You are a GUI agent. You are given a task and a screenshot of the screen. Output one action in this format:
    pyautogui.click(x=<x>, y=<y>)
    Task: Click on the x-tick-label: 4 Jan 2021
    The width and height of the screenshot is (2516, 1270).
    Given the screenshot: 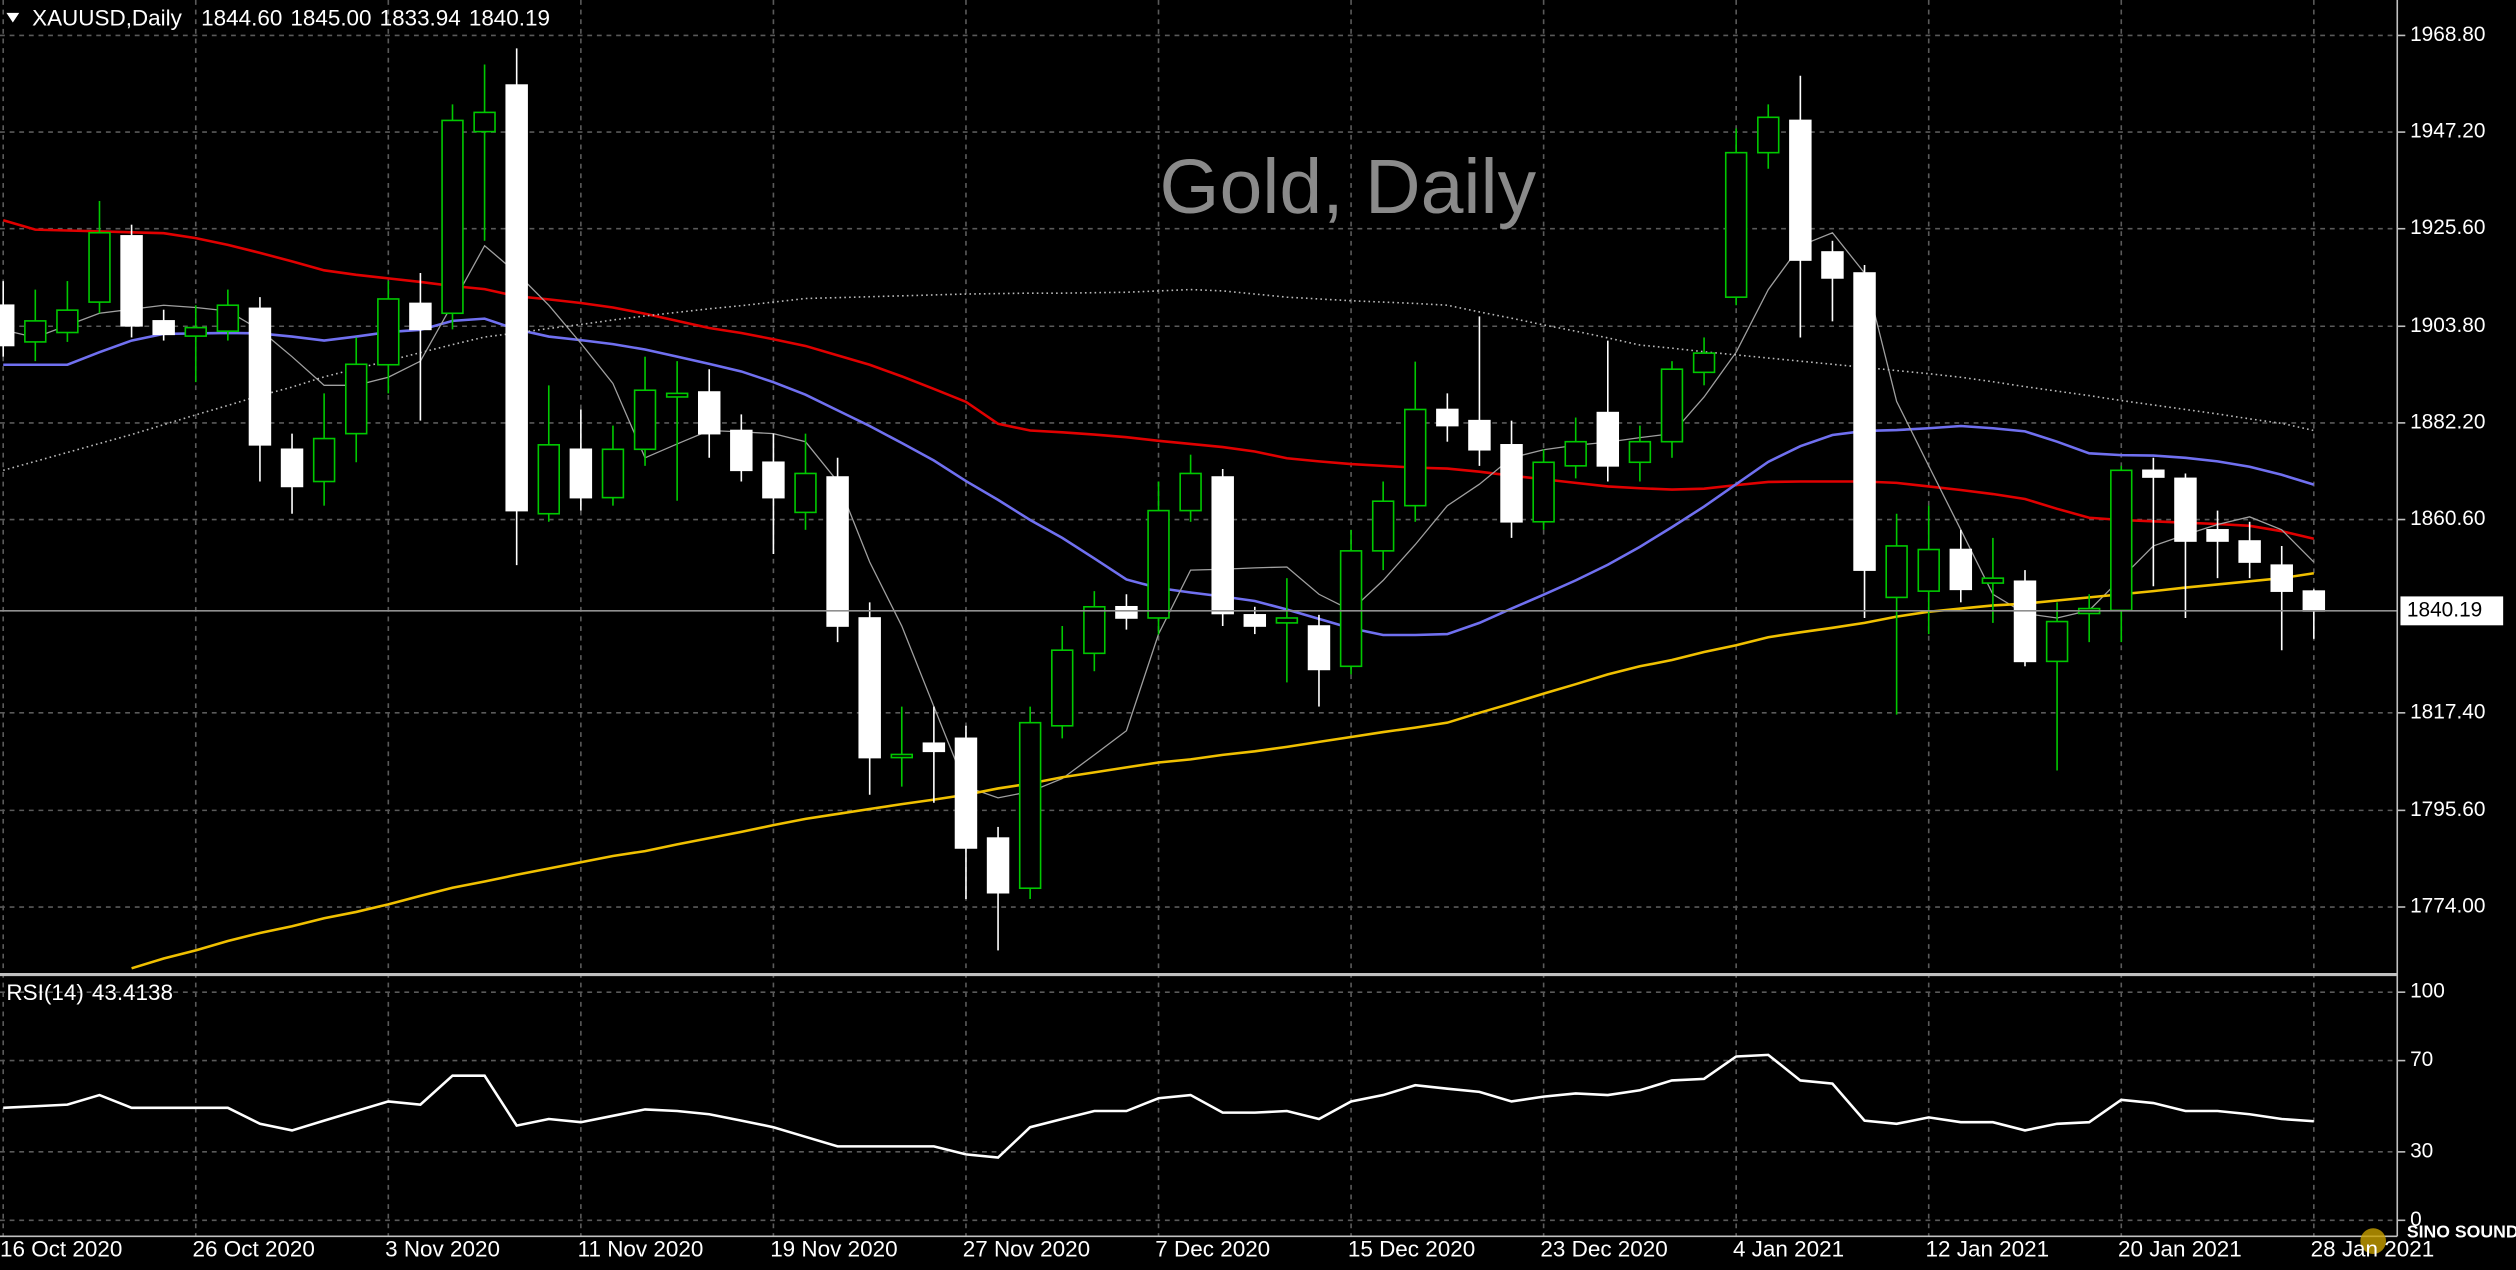 What is the action you would take?
    pyautogui.click(x=1788, y=1249)
    